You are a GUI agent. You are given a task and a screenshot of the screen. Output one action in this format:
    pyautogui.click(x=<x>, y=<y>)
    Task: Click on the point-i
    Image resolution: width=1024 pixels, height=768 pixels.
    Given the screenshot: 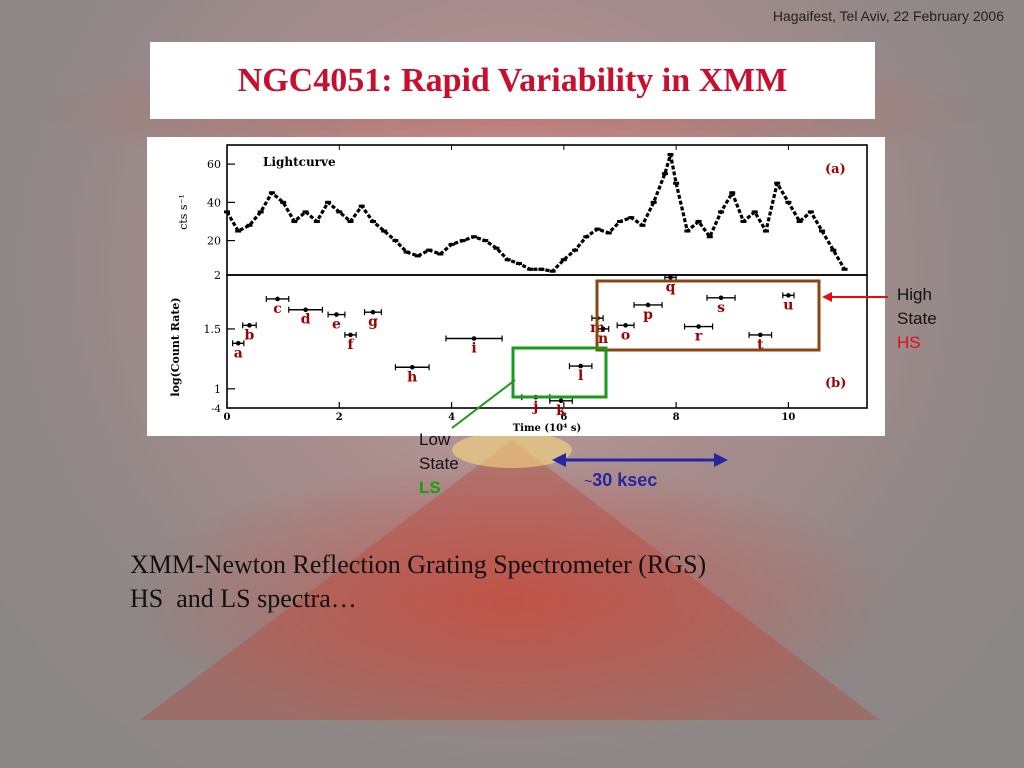 What is the action you would take?
    pyautogui.click(x=474, y=338)
    